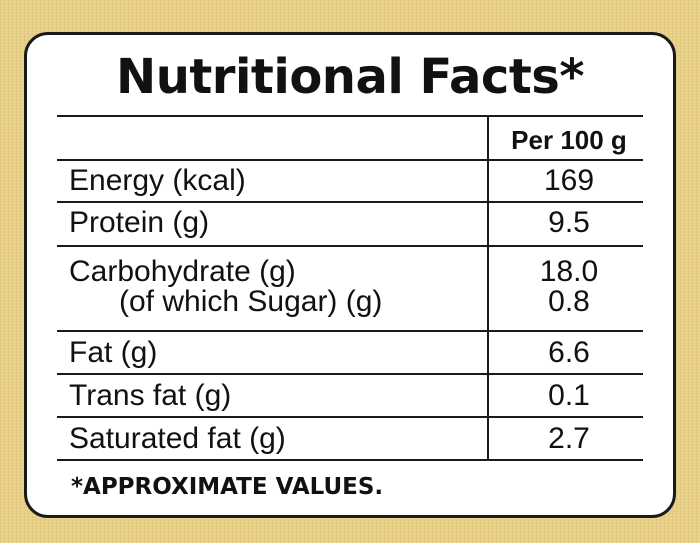  Describe the element at coordinates (182, 271) in the screenshot. I see `row-label-carbohydrate: Carbohydrate (g)` at that location.